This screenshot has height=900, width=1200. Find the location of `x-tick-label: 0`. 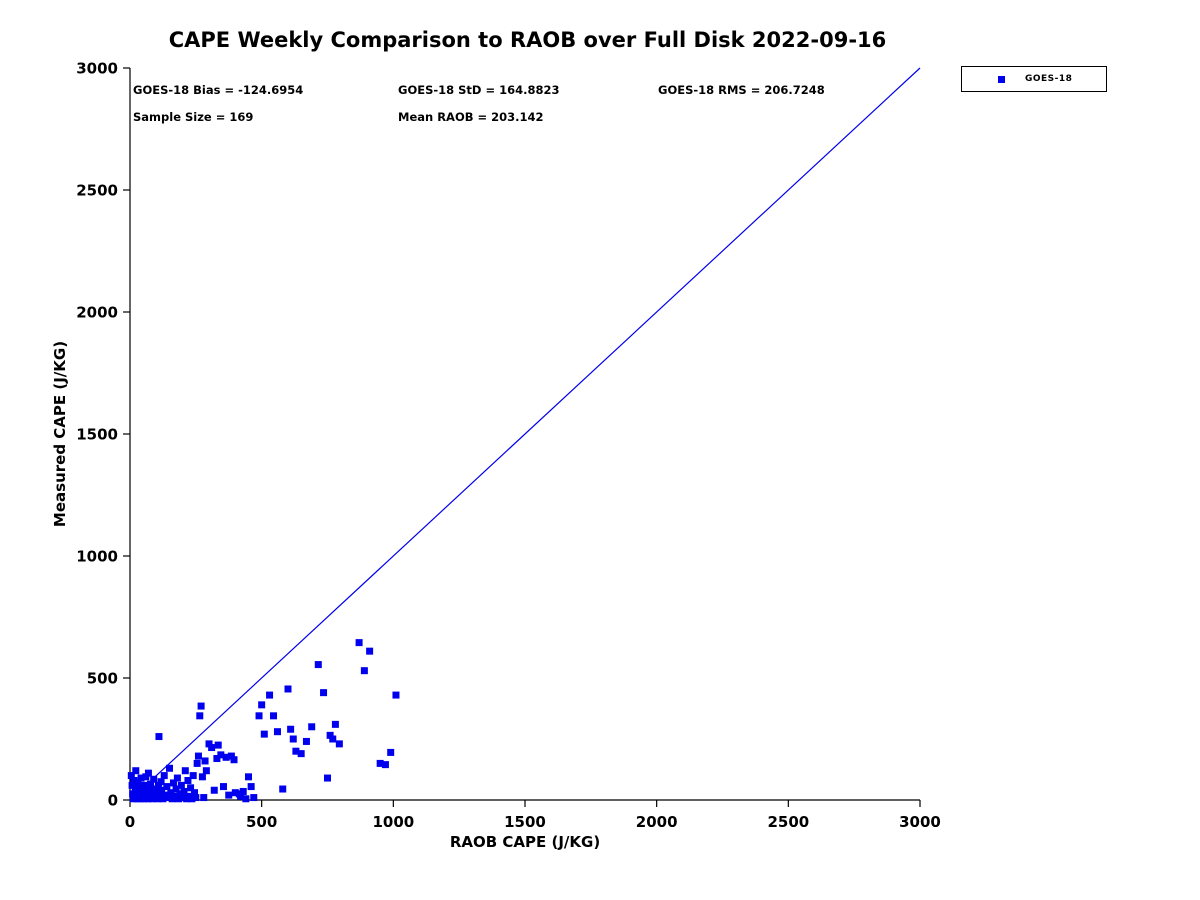

x-tick-label: 0 is located at coordinates (130, 822).